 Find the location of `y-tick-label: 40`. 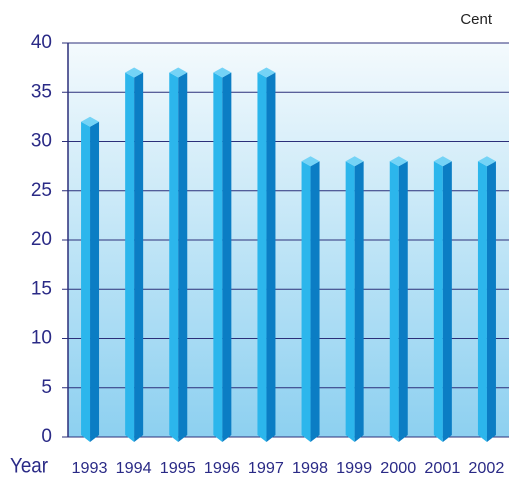

y-tick-label: 40 is located at coordinates (41, 42).